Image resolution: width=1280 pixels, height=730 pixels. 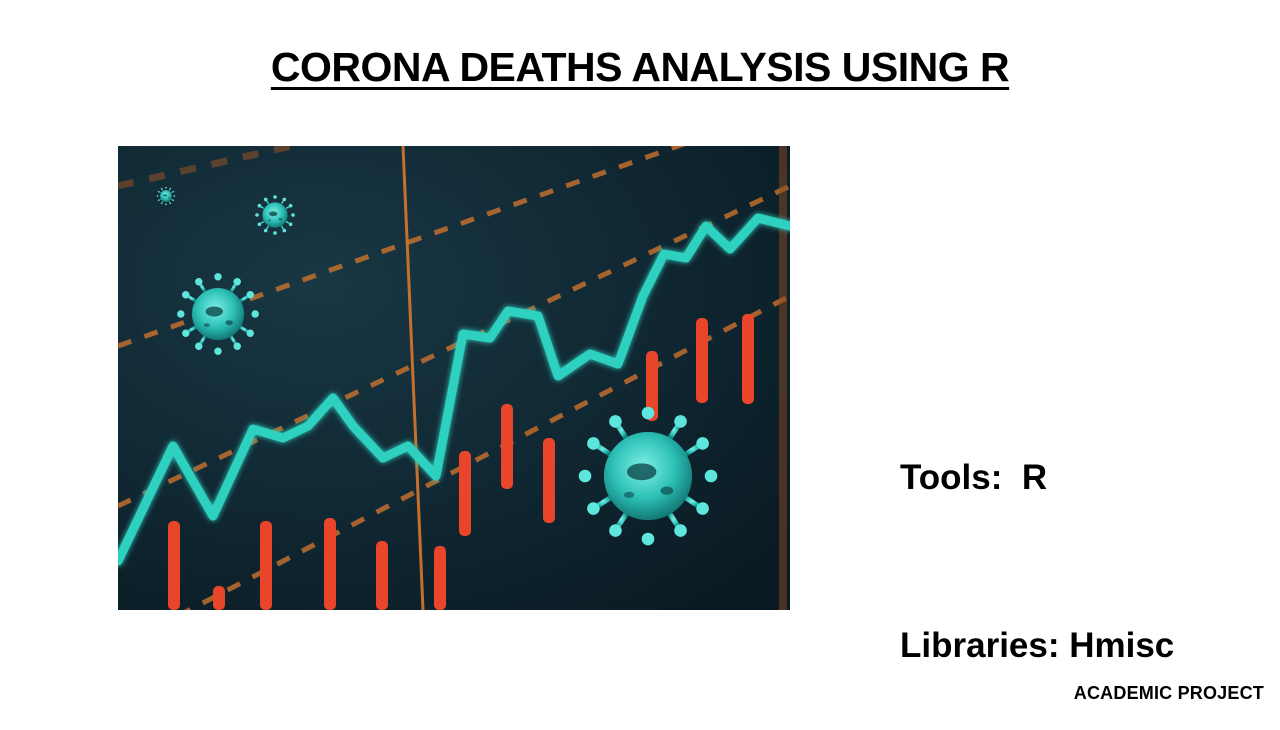 I want to click on tools-text: Tools: R, so click(x=974, y=477).